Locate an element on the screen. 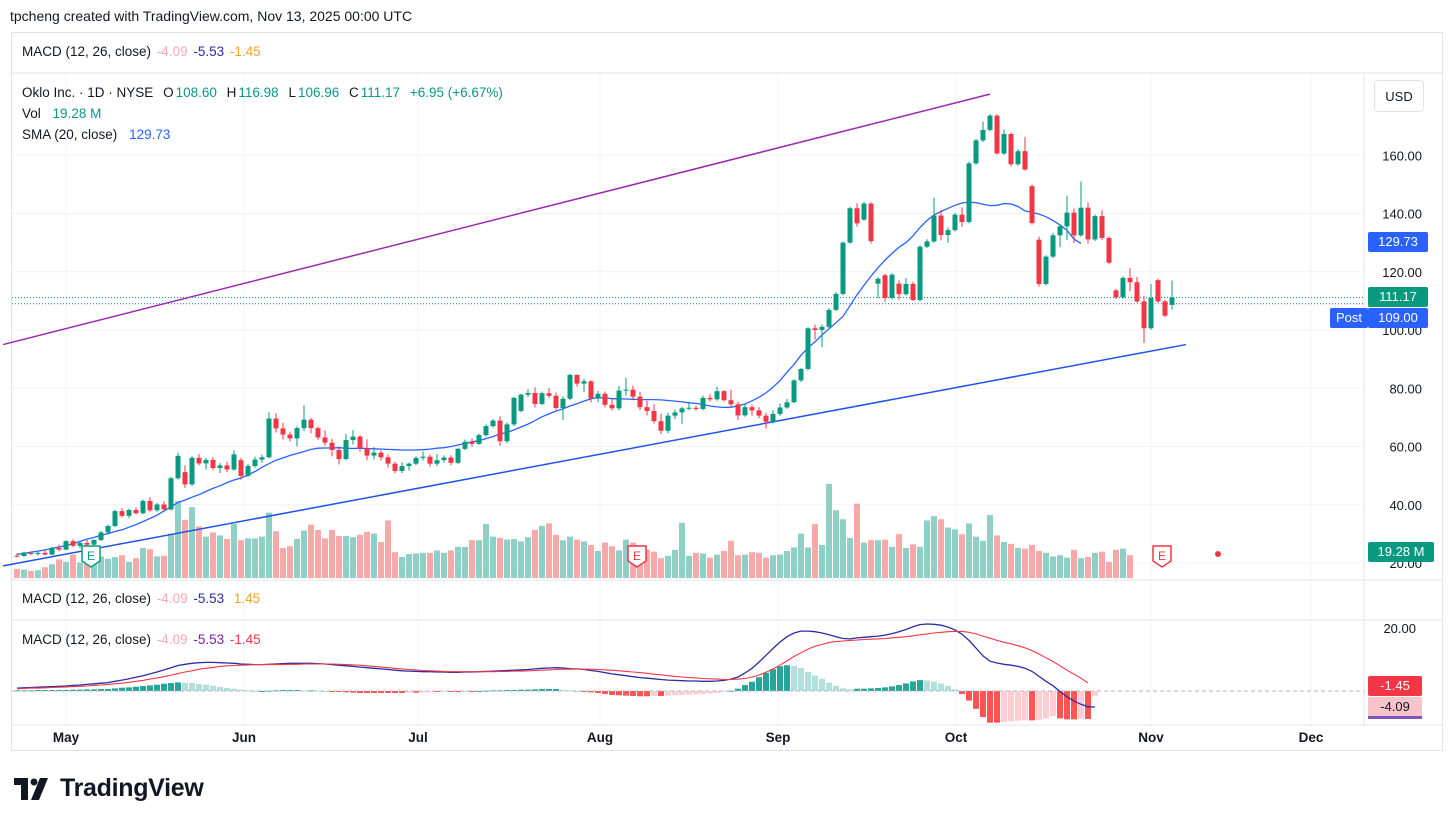 This screenshot has height=826, width=1456. macd-pane-legend: MACD (12, 26, close) -4.09 -5.53 -1.45 is located at coordinates (142, 639).